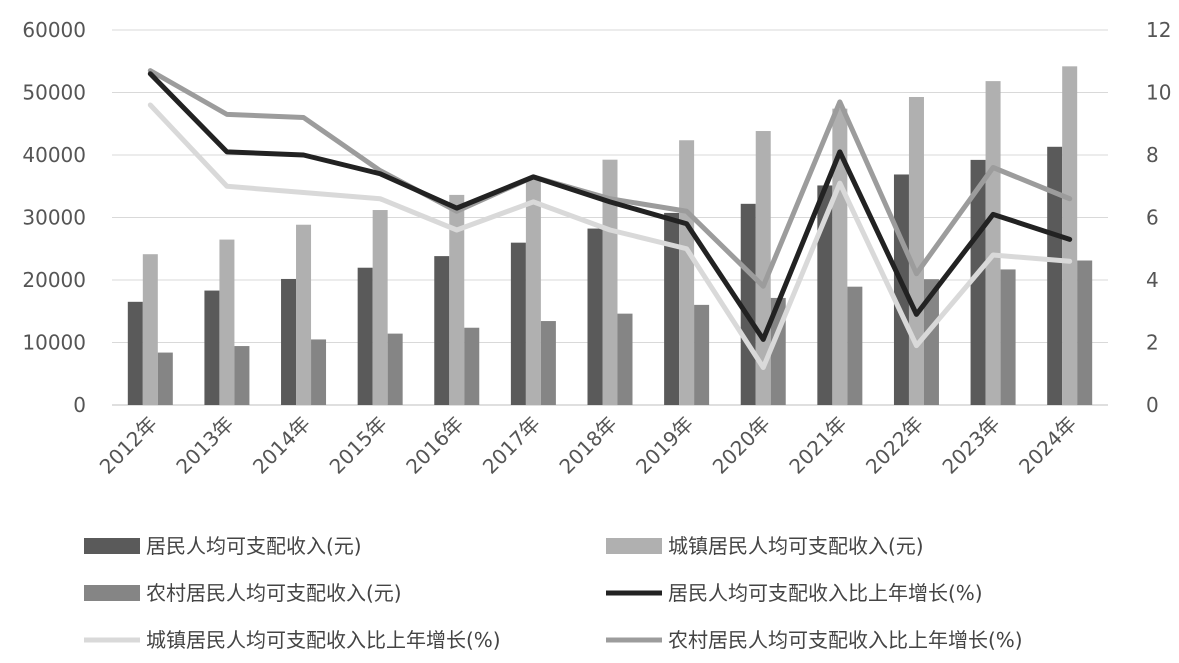 The width and height of the screenshot is (1179, 663). I want to click on y-left-tick-label: 0, so click(79, 405).